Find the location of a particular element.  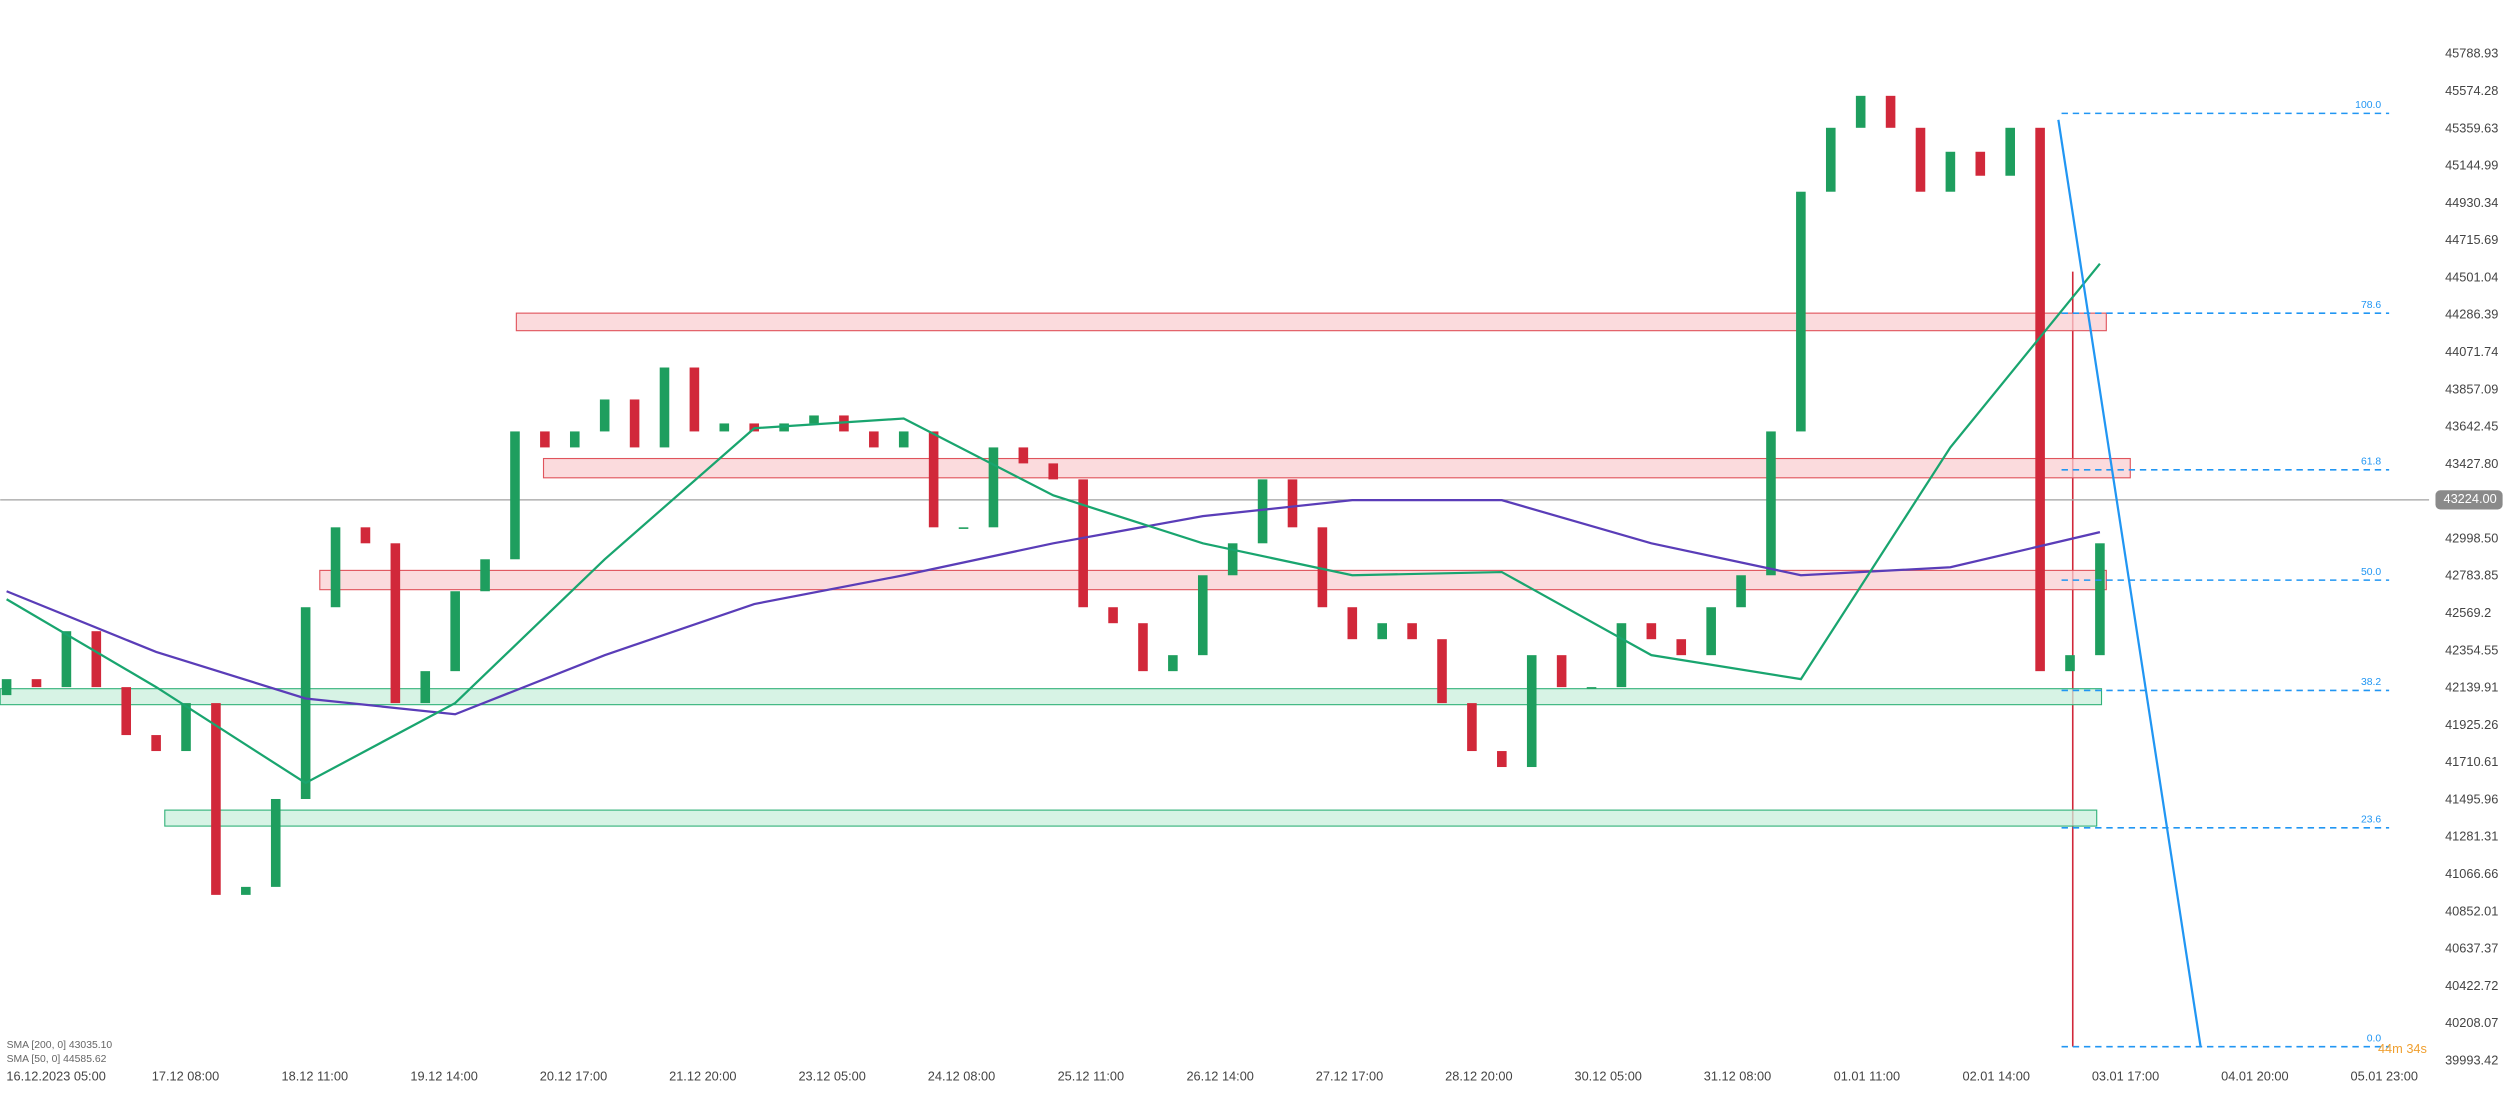

y-tick-label: 45788.93 is located at coordinates (2471, 53).